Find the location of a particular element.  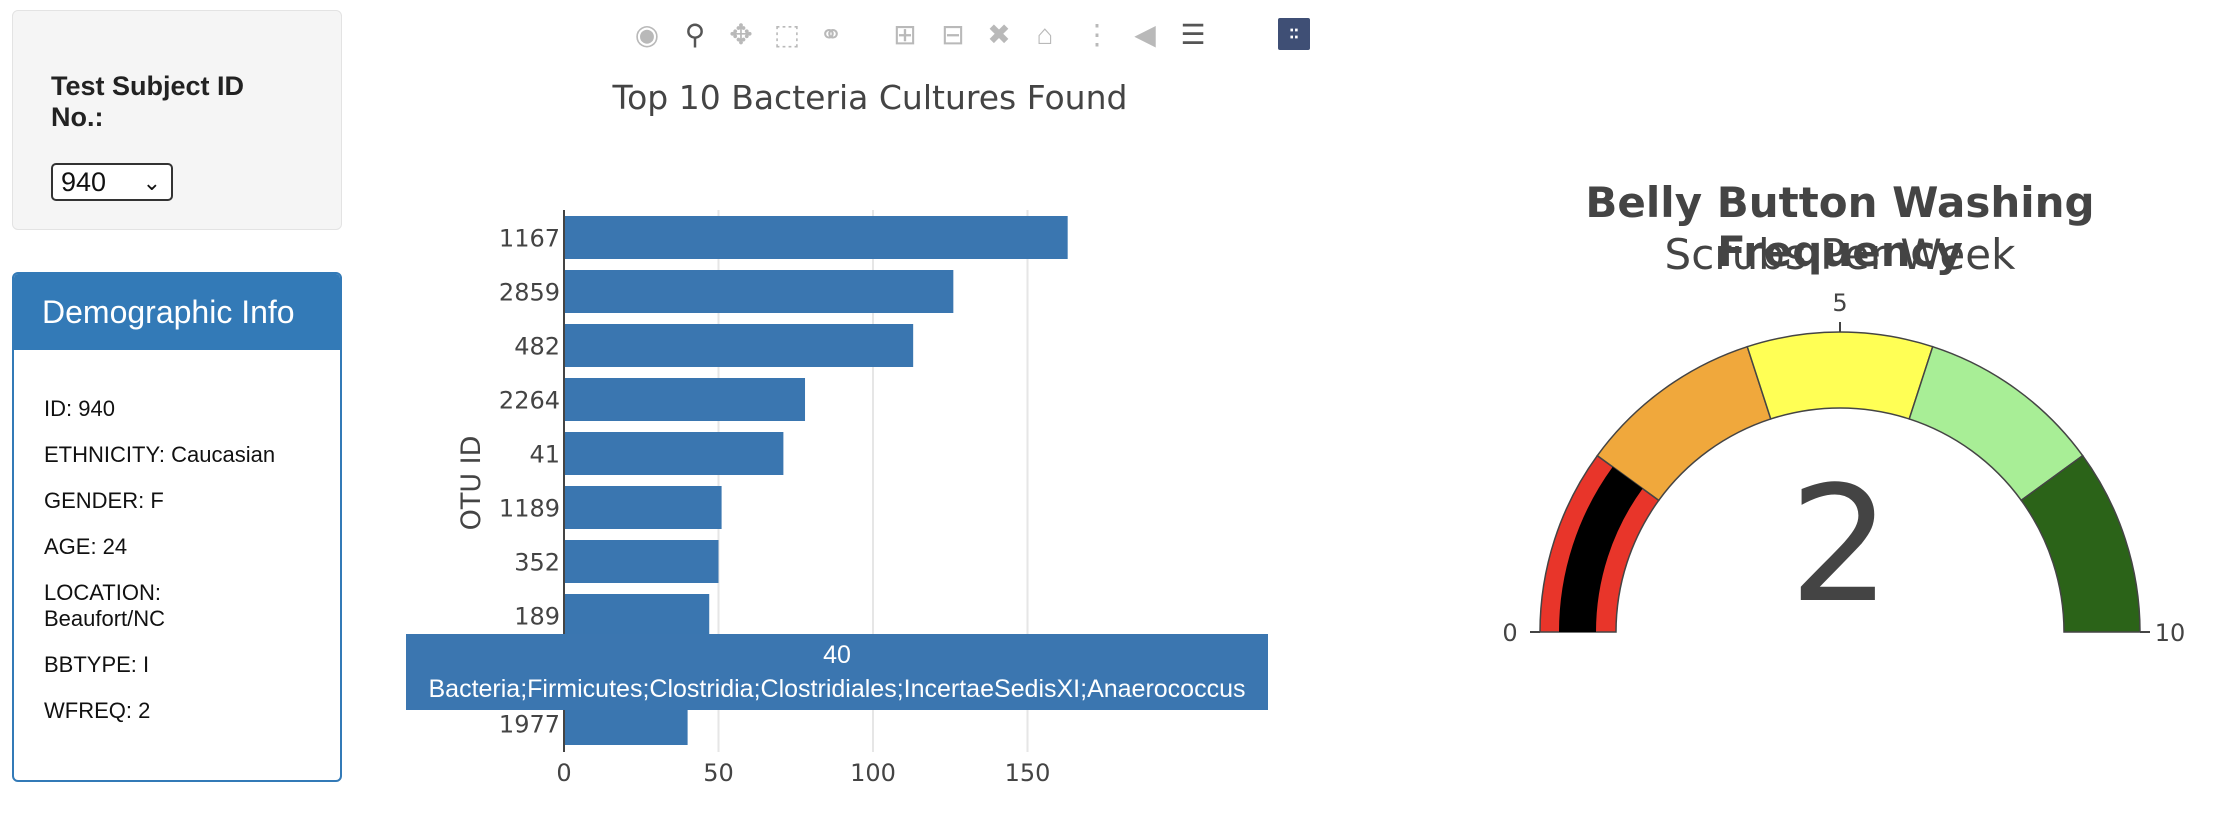

gauge-value-bar is located at coordinates (1601, 549).